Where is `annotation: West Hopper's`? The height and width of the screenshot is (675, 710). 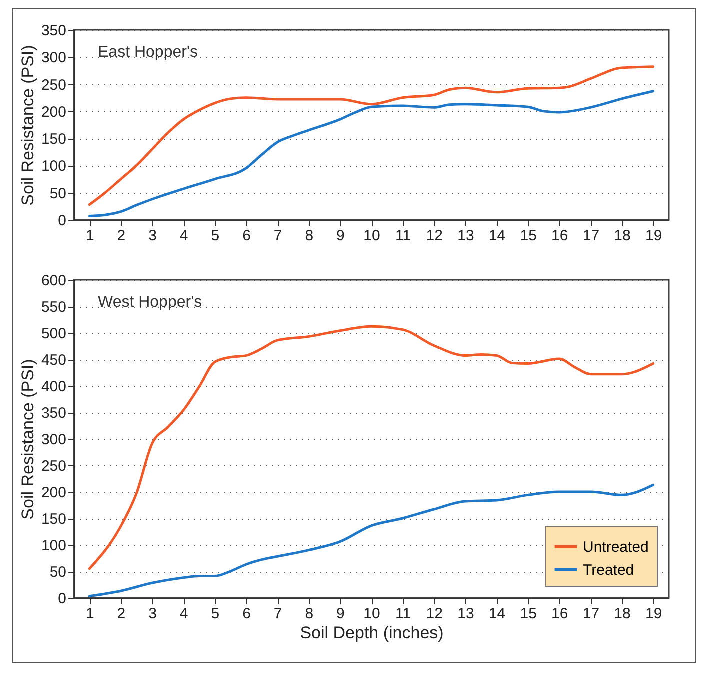
annotation: West Hopper's is located at coordinates (150, 302).